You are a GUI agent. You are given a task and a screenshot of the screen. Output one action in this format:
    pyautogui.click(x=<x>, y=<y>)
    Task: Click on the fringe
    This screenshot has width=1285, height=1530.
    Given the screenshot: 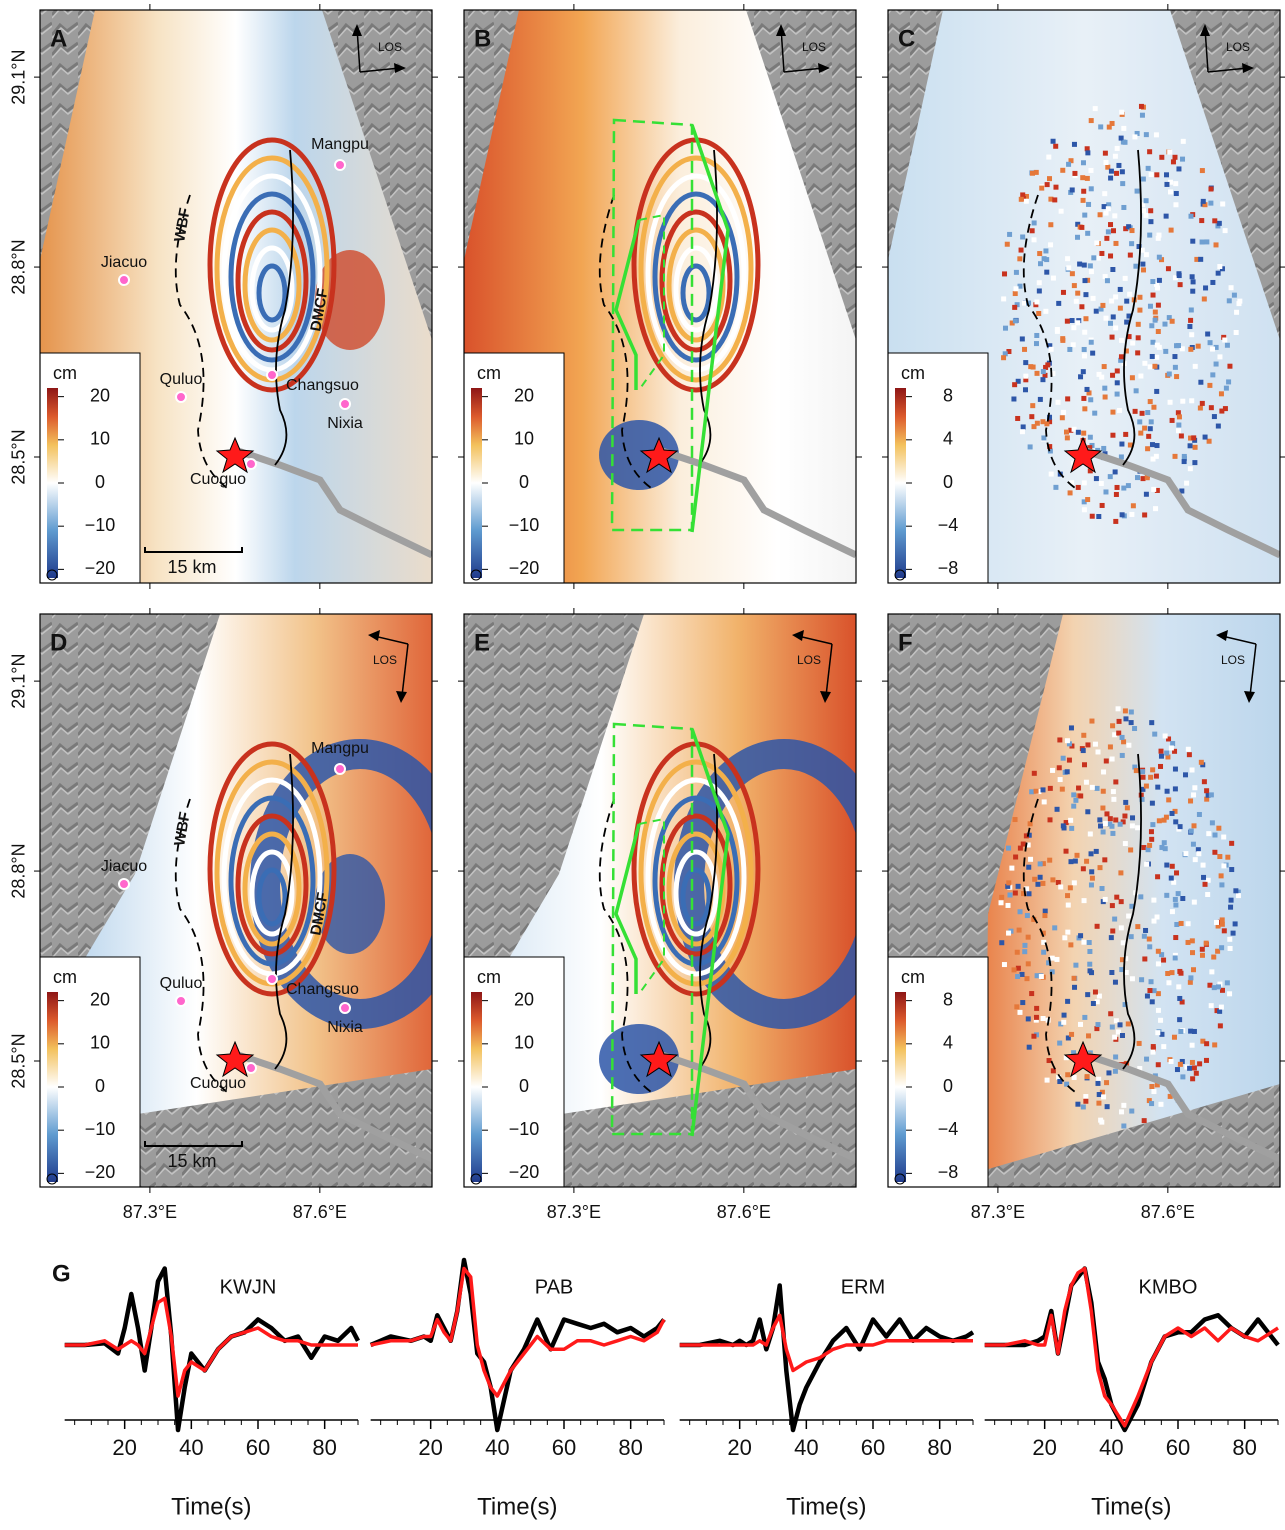 What is the action you would take?
    pyautogui.click(x=696, y=873)
    